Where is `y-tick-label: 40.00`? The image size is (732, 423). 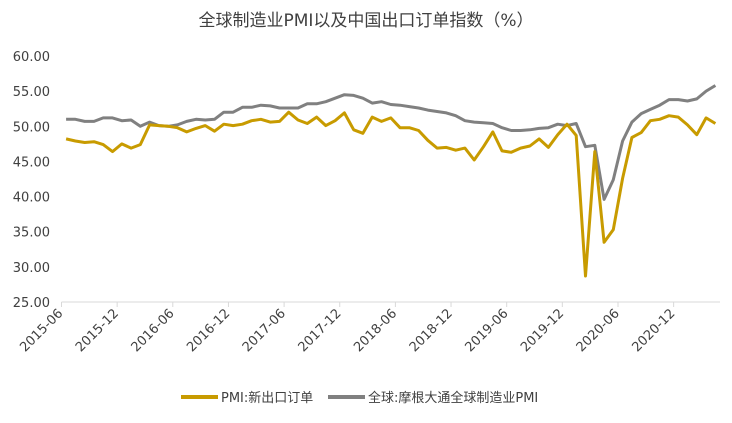
y-tick-label: 40.00 is located at coordinates (31, 198).